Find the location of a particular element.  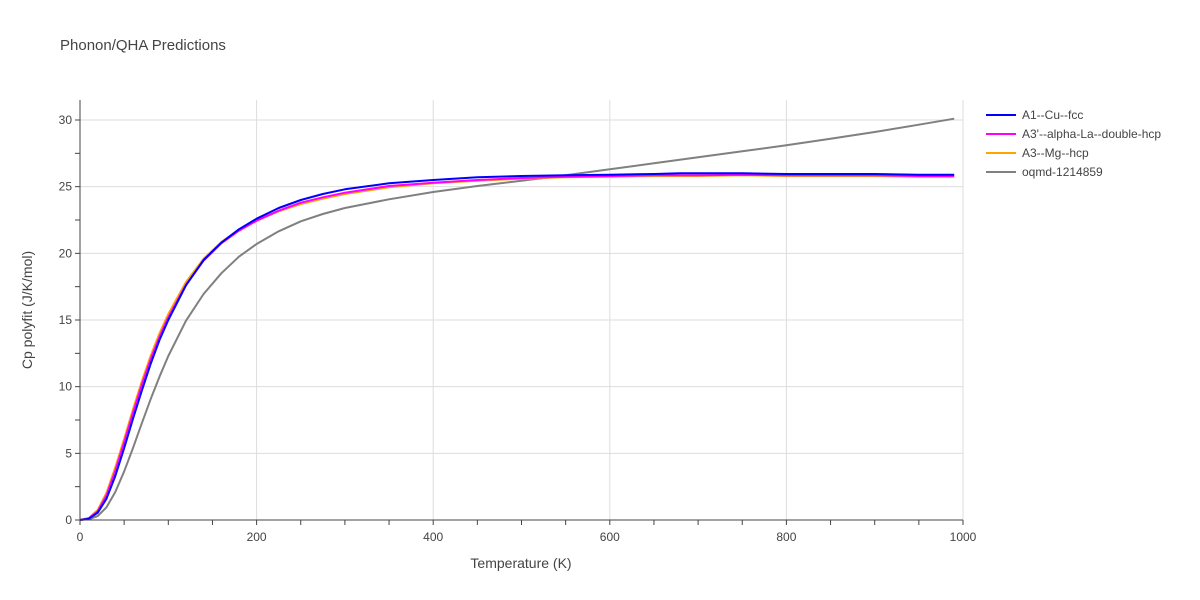

x-tick-label: 600 is located at coordinates (610, 537).